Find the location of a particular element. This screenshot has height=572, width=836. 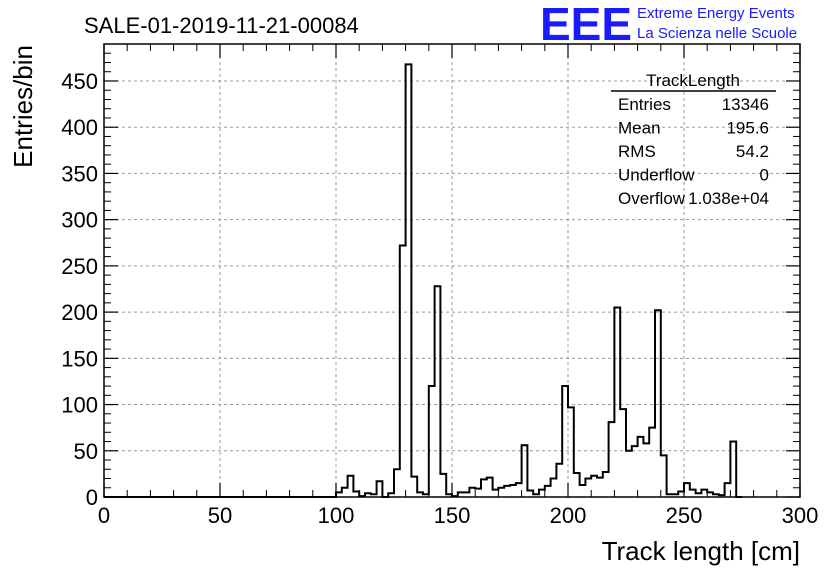

logo-eee: EEE is located at coordinates (586, 25).